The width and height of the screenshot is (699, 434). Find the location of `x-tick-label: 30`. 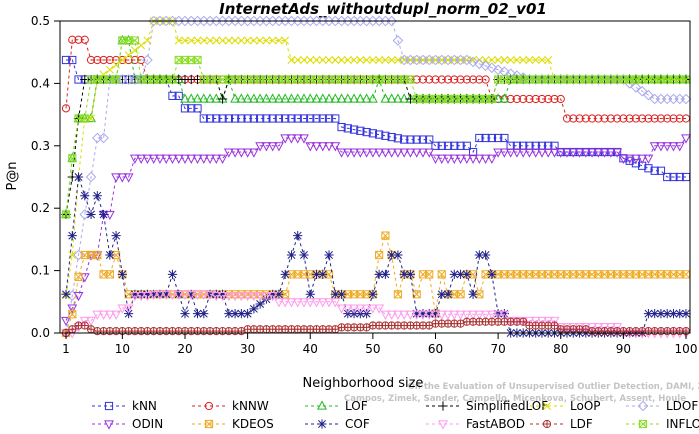

x-tick-label: 30 is located at coordinates (247, 349).